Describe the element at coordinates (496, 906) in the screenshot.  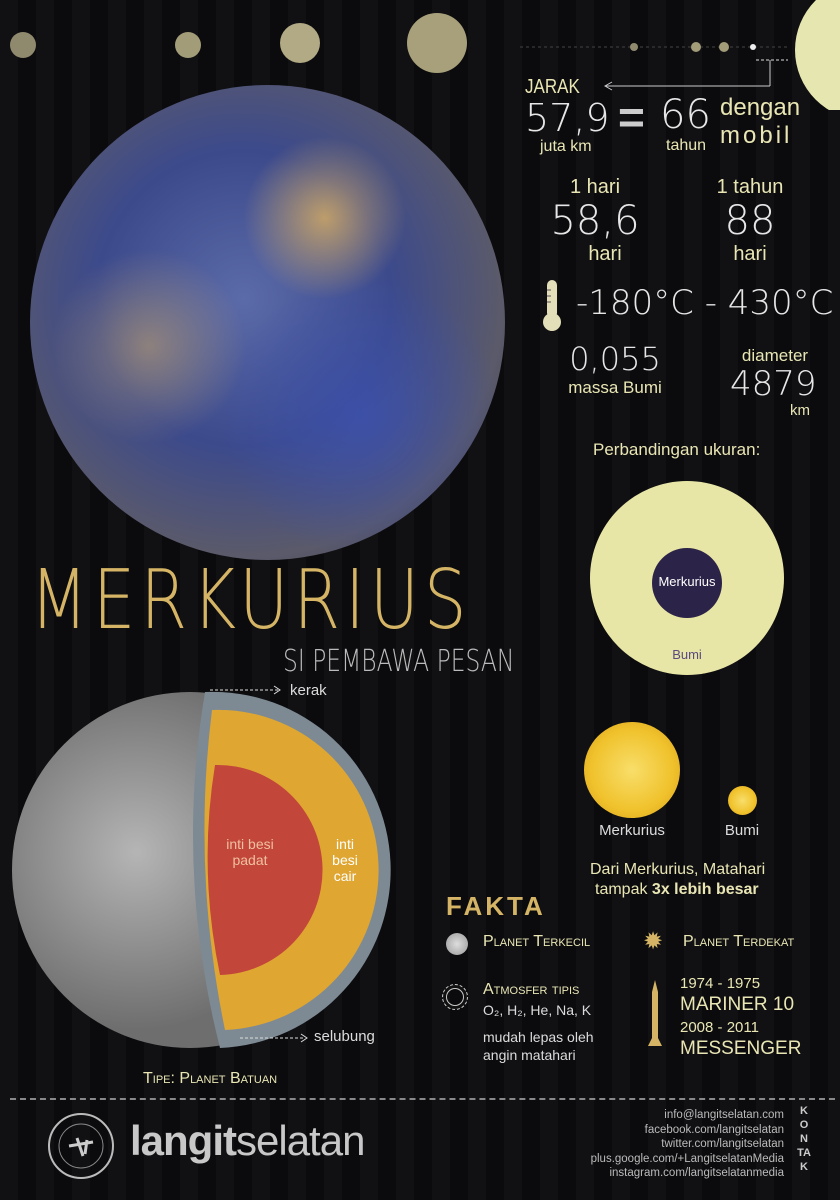
I see `facts-title: FAKTA` at that location.